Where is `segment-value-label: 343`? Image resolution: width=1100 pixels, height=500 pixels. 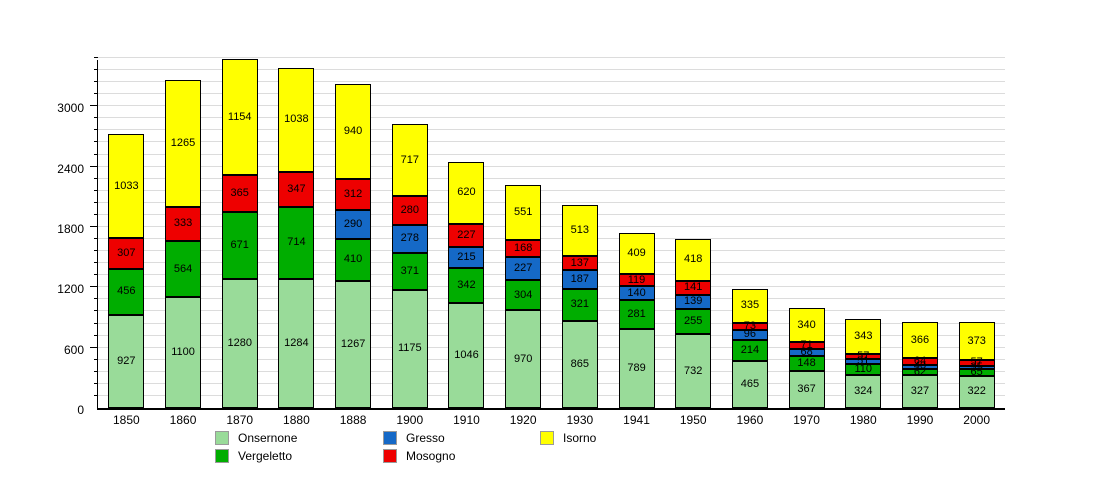 segment-value-label: 343 is located at coordinates (863, 335).